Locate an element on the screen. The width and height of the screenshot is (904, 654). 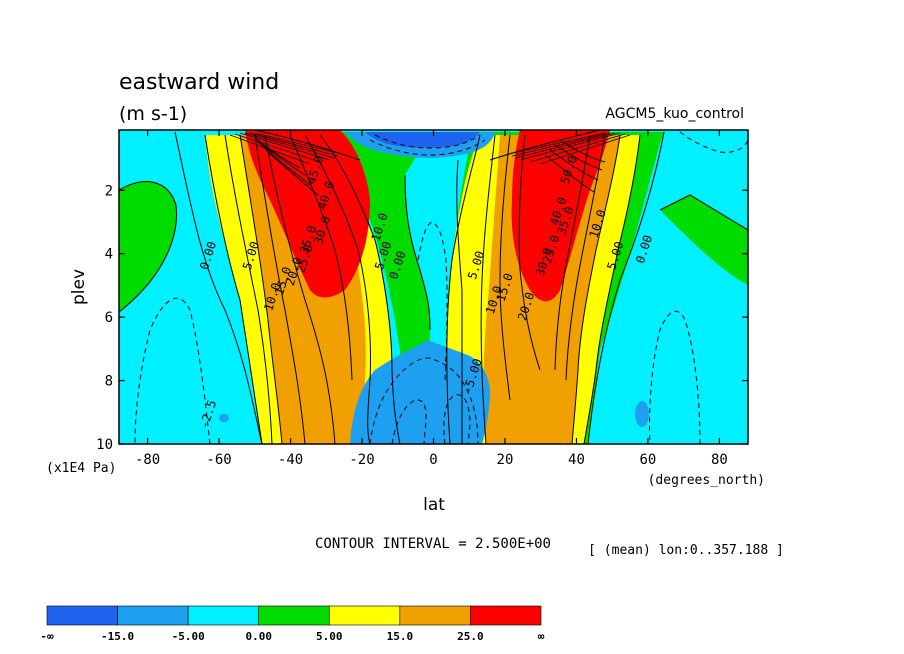
x-tick-label: 60 is located at coordinates (648, 460).